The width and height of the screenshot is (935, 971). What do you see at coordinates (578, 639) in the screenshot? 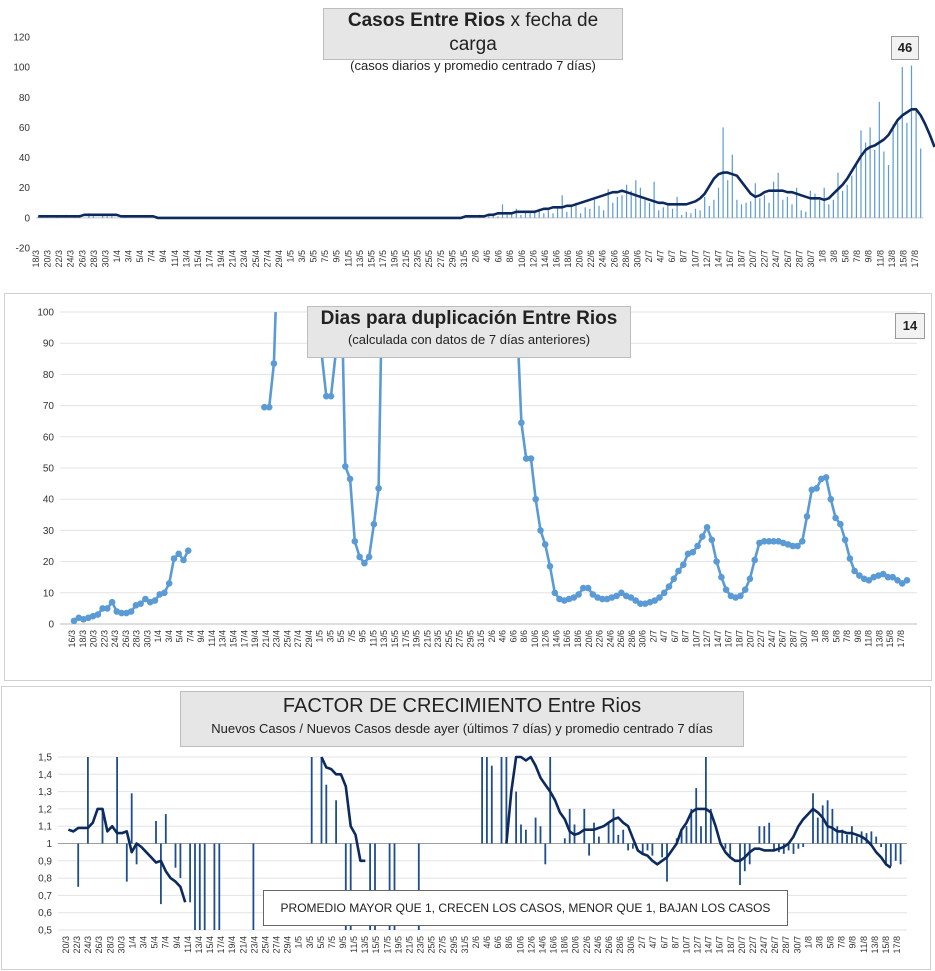
I see `x-tick-label: 18/6` at bounding box center [578, 639].